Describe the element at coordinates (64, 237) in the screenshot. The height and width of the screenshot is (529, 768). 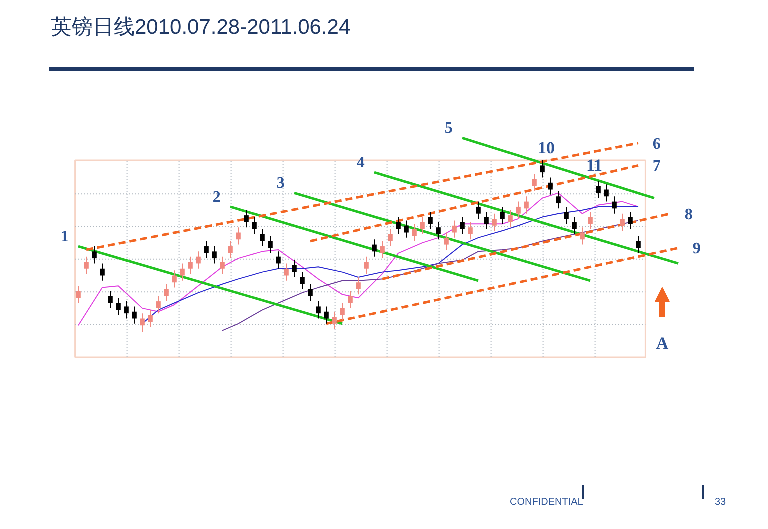
I see `series-label: 1` at that location.